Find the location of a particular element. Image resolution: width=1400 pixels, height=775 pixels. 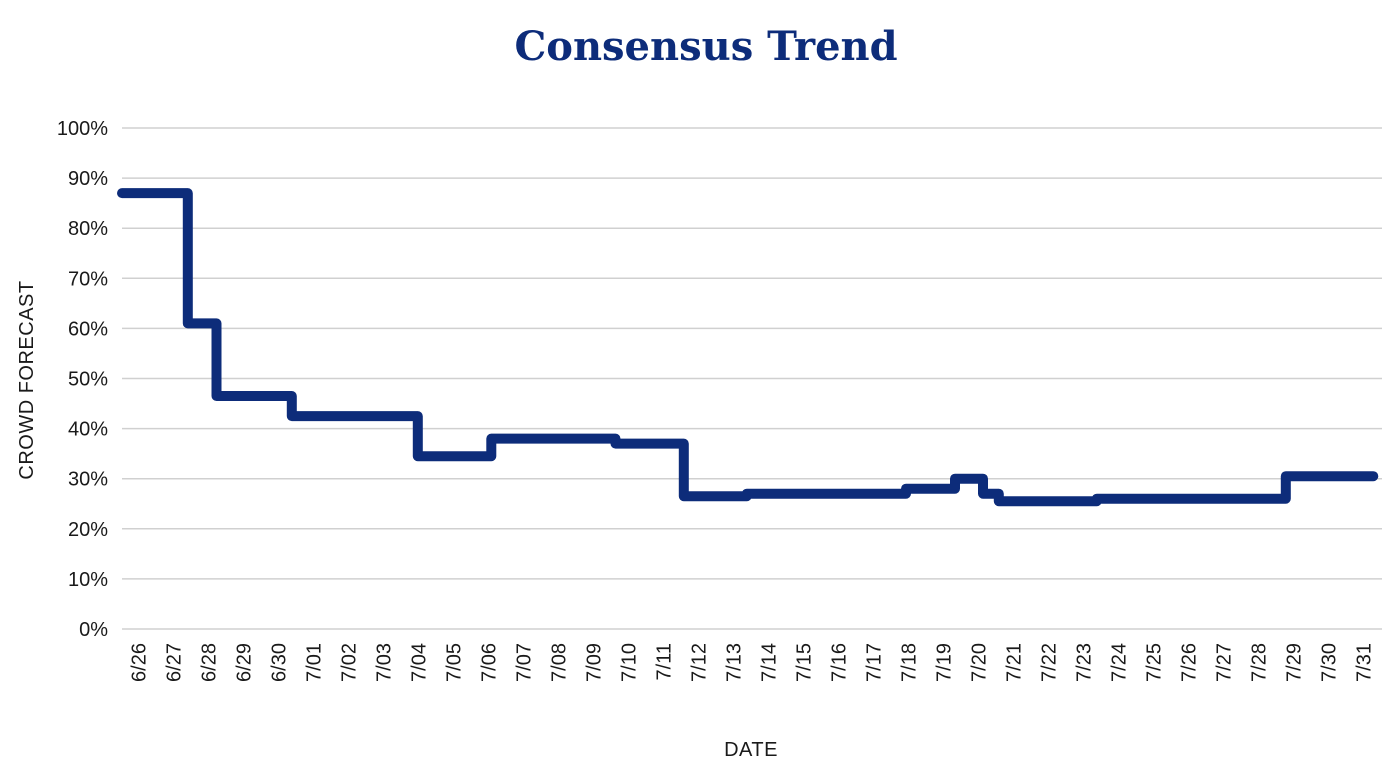

x-tick-label: 7/07 is located at coordinates (525, 662).